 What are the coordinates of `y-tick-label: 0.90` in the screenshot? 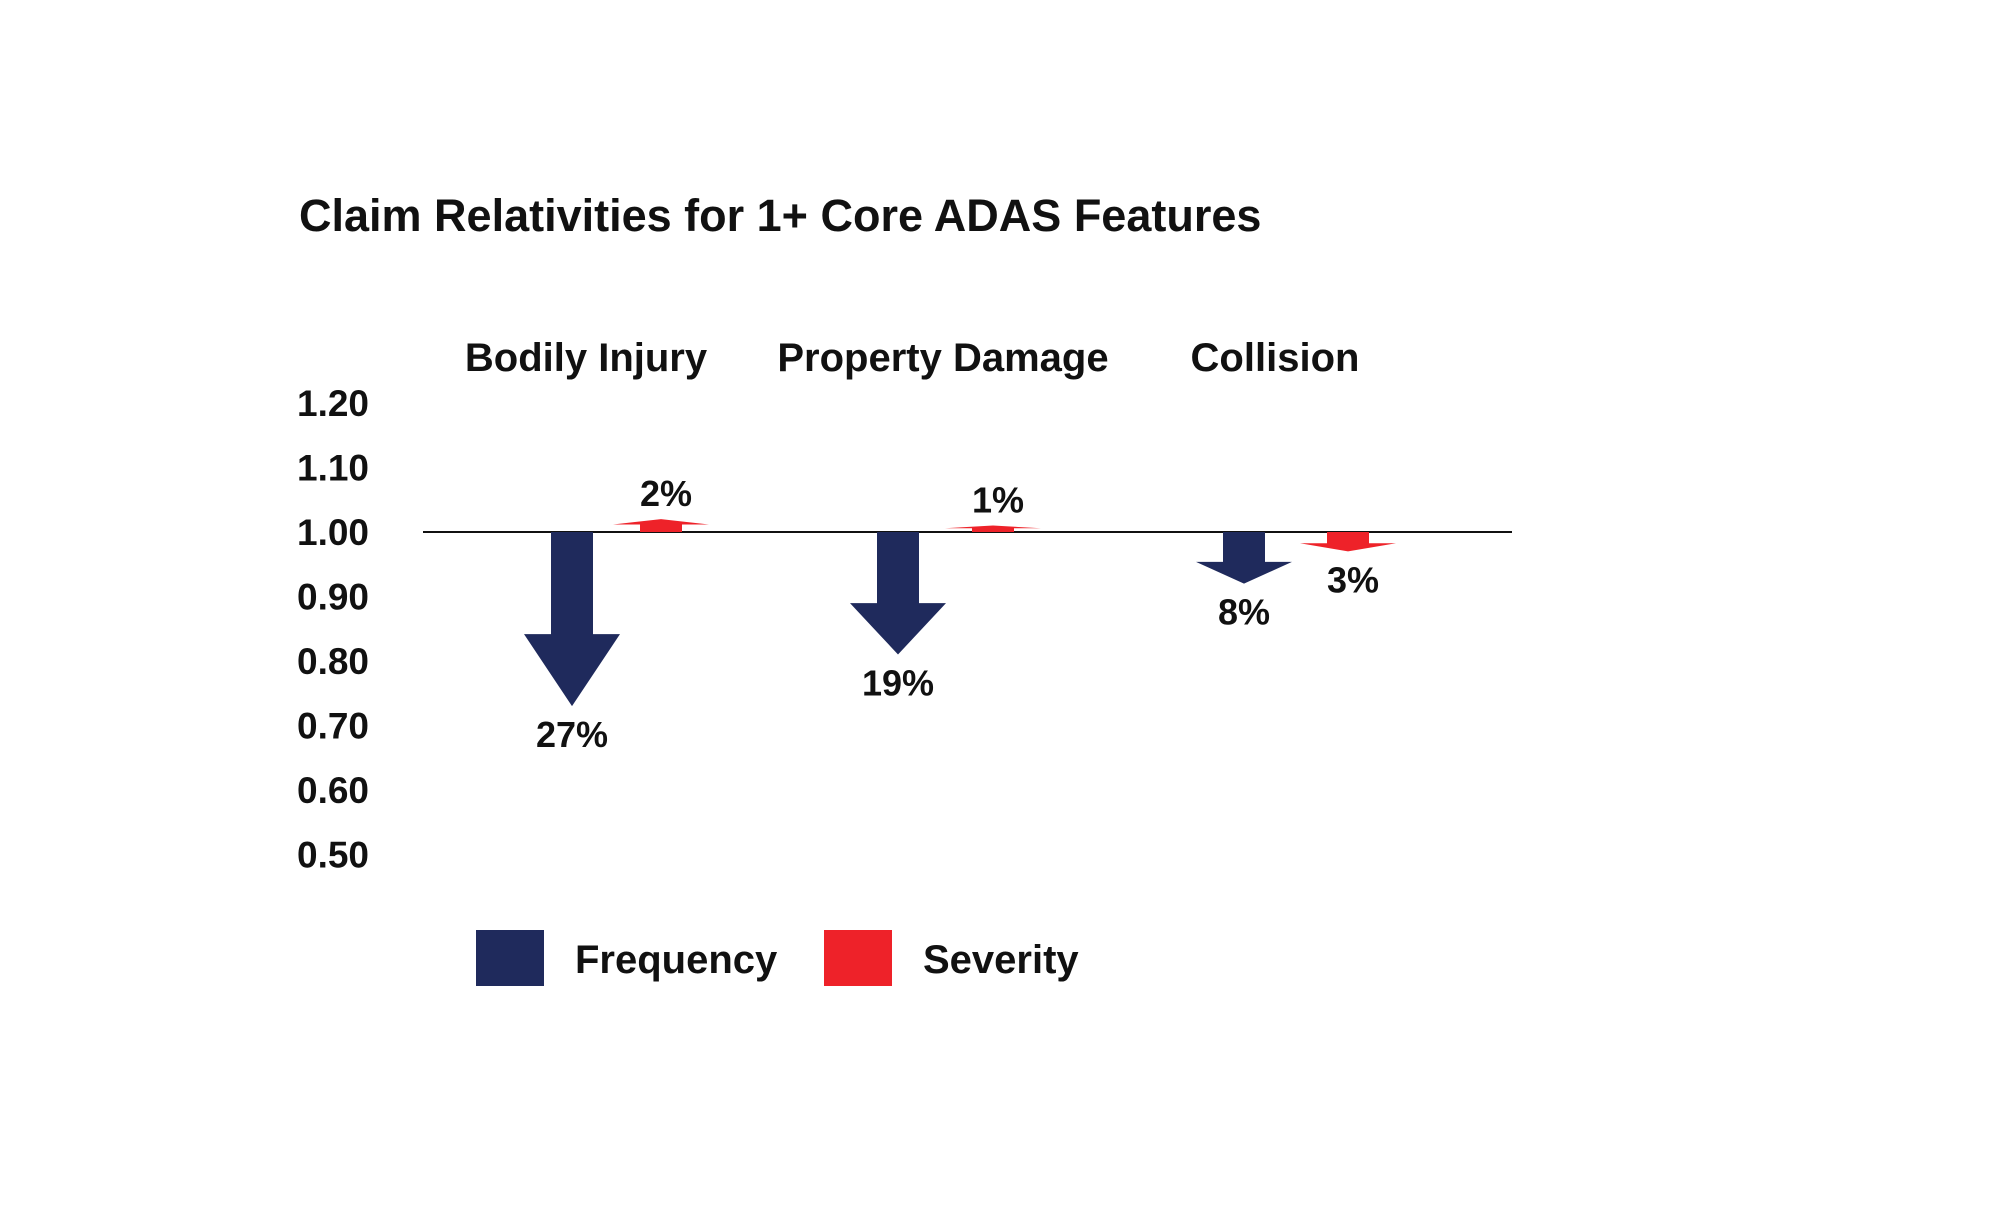 It's located at (333, 597).